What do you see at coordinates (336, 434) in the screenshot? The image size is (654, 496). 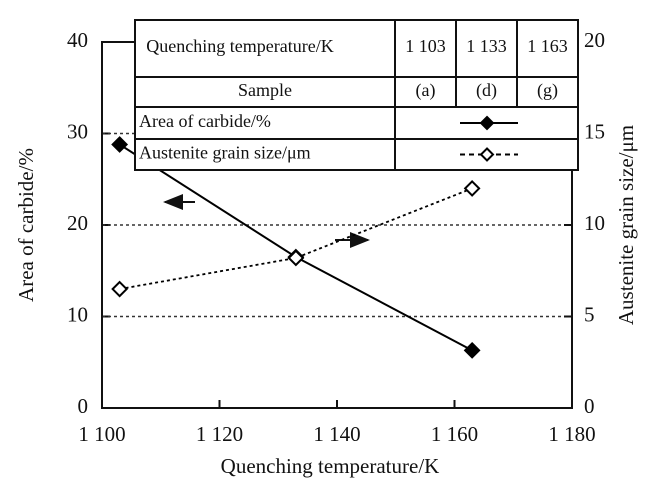 I see `x-tick-label: 1 140` at bounding box center [336, 434].